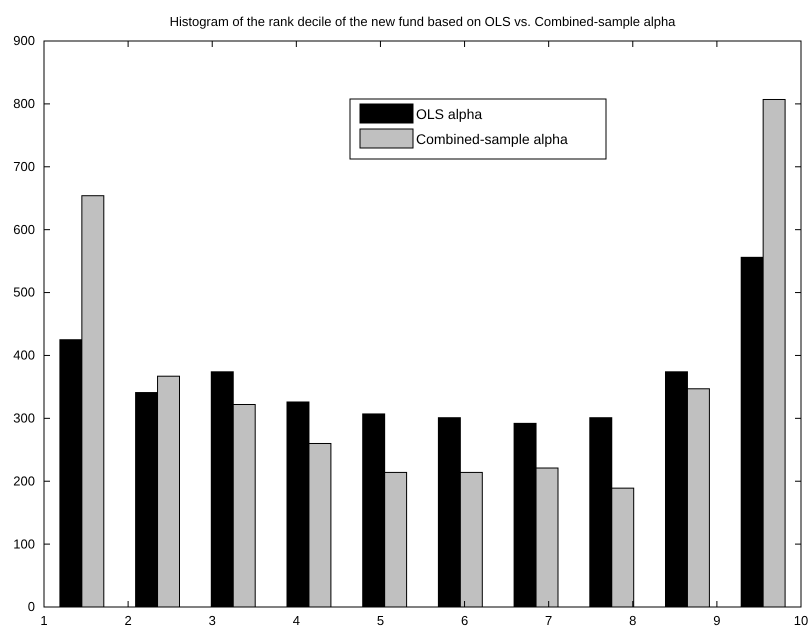 Image resolution: width=812 pixels, height=629 pixels. Describe the element at coordinates (24, 418) in the screenshot. I see `y-tick-label: 300` at that location.